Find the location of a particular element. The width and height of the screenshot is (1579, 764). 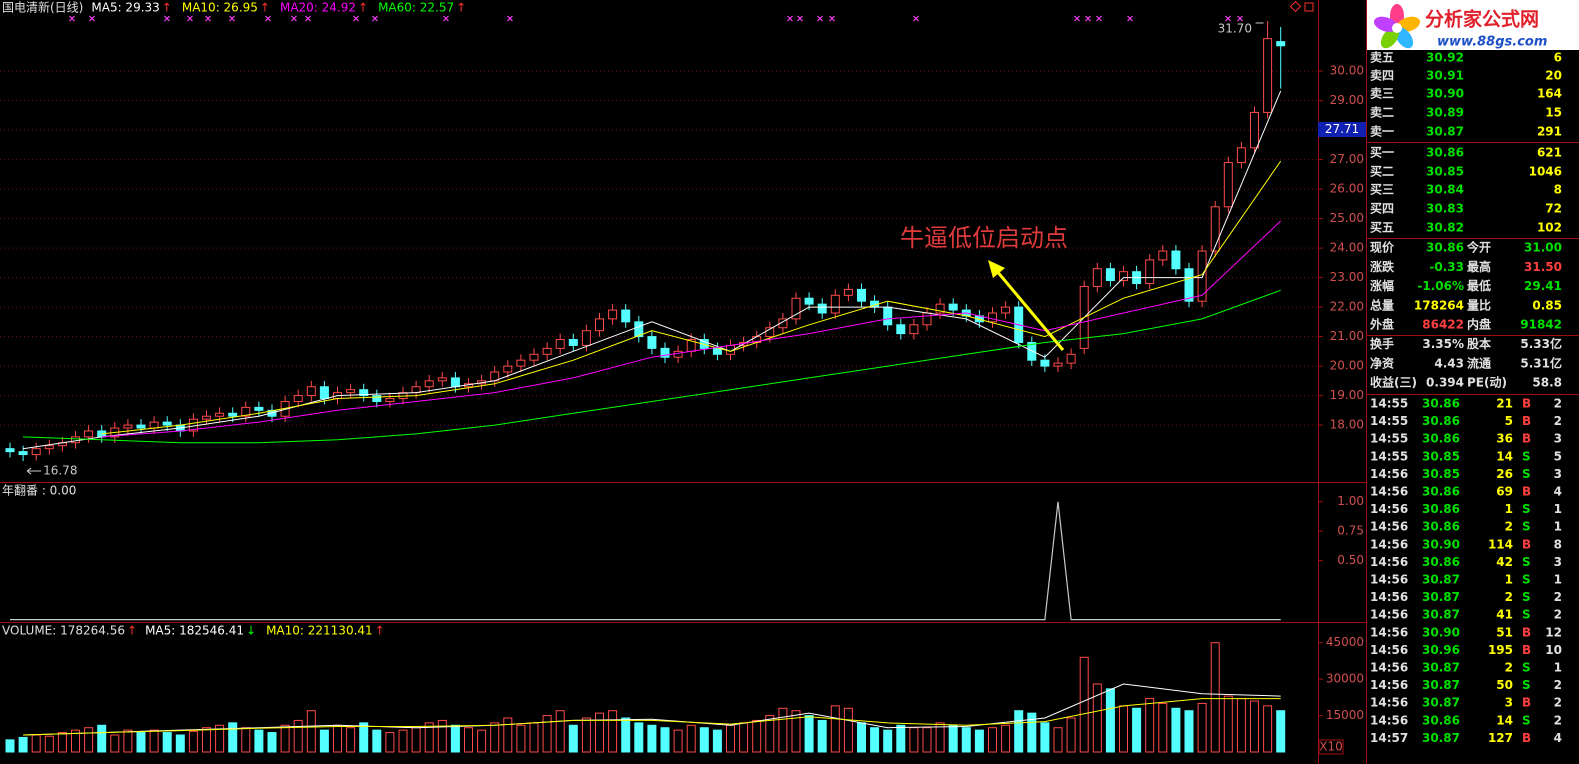

stat-label: 现价 is located at coordinates (1382, 248).